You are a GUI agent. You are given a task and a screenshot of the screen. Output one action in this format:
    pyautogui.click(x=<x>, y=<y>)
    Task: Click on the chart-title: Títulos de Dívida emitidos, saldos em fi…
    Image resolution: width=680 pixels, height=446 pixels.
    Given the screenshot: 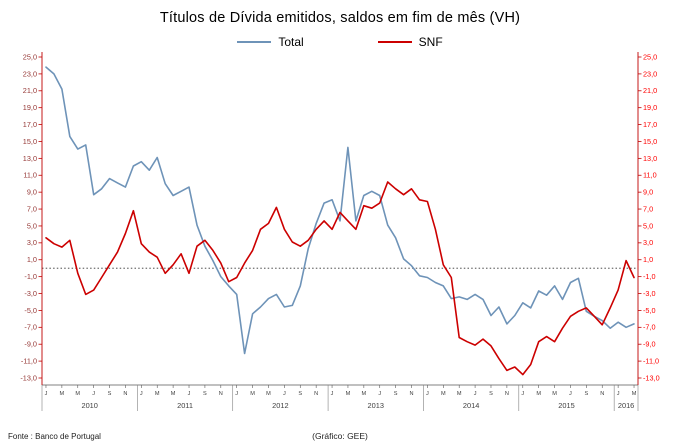 What is the action you would take?
    pyautogui.click(x=340, y=18)
    